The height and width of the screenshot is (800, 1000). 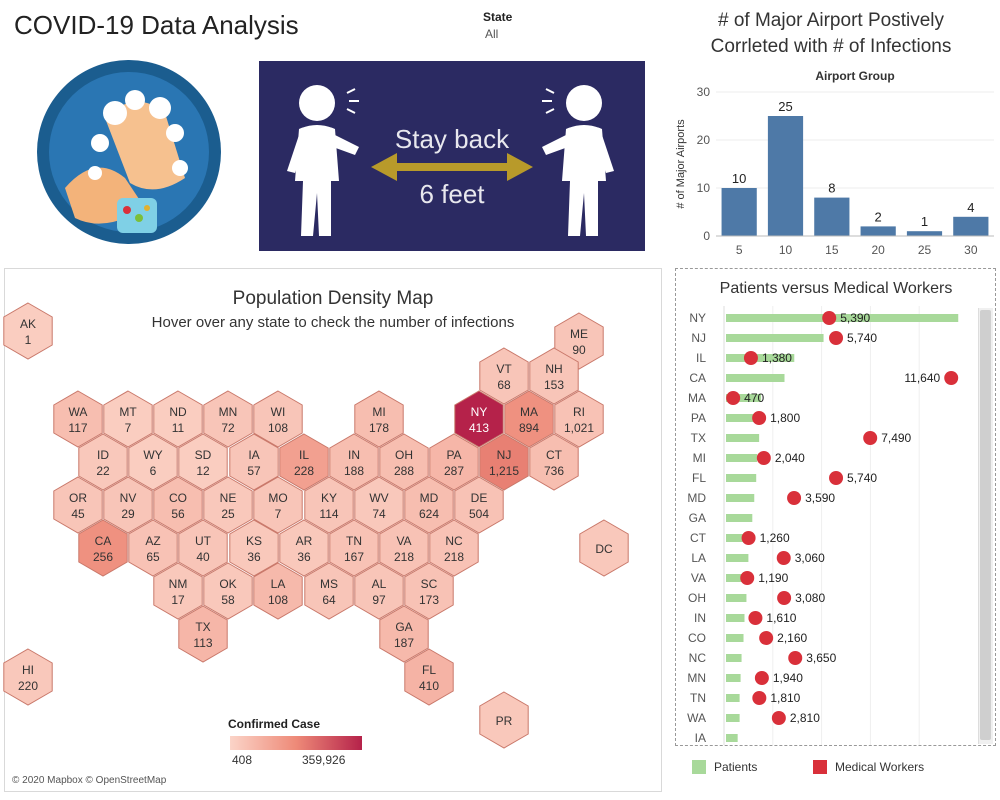 What do you see at coordinates (203, 548) in the screenshot?
I see `state-hex-ut: UT 40` at bounding box center [203, 548].